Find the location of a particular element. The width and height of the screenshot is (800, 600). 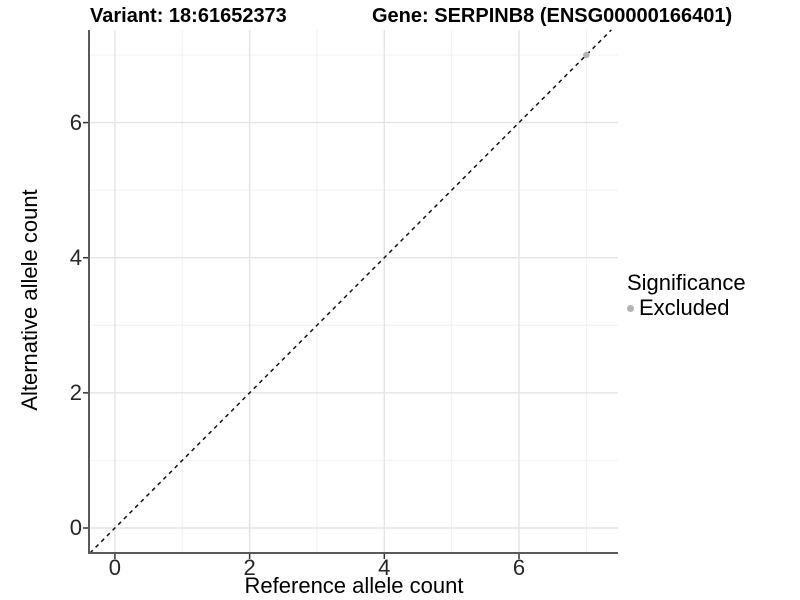

legend-item-label: Excluded is located at coordinates (684, 307).